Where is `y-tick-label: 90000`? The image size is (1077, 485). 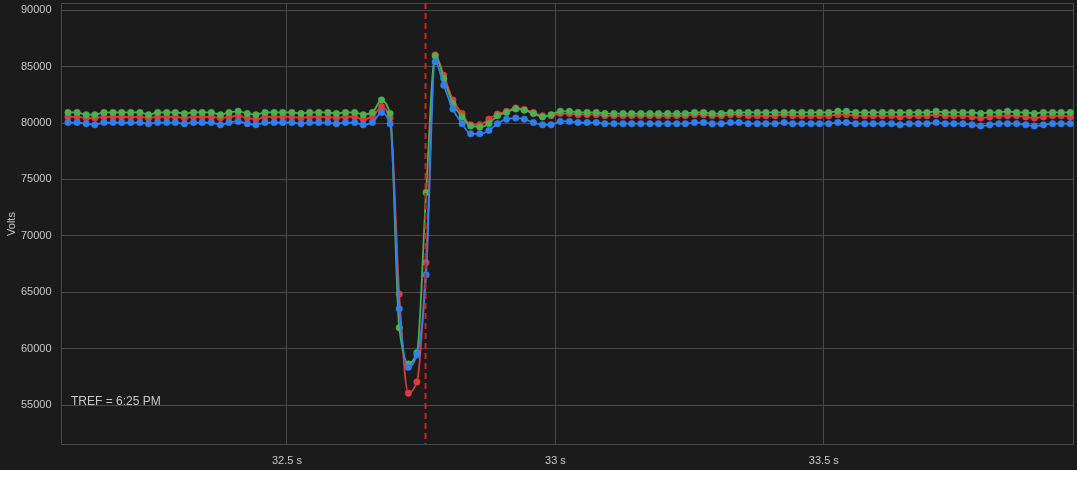 y-tick-label: 90000 is located at coordinates (36, 9).